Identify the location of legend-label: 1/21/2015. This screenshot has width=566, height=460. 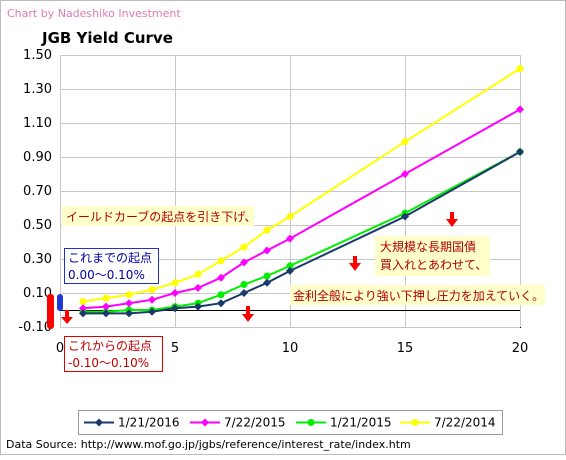
(361, 423).